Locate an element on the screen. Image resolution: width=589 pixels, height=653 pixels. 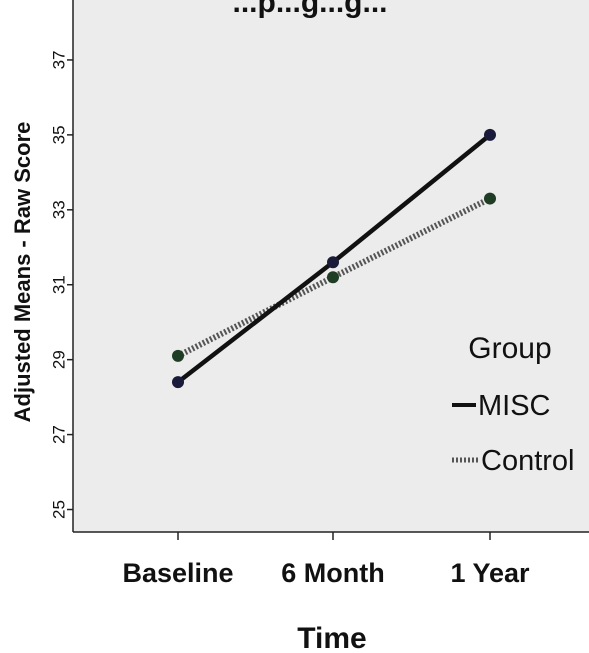
y-tick-label: 25 is located at coordinates (59, 509).